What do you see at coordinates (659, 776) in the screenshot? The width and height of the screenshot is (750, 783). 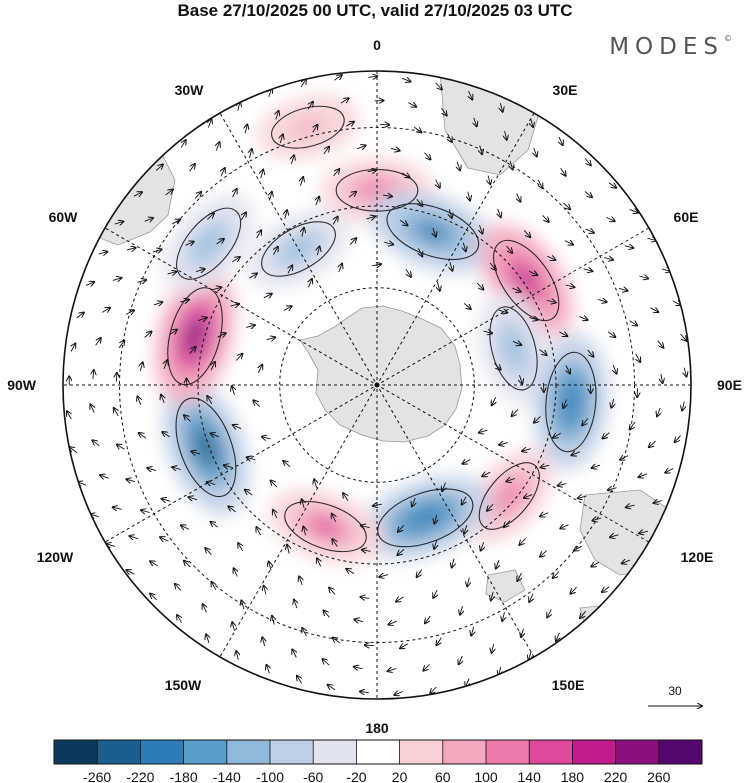 I see `colorbar-tick-label: 260` at bounding box center [659, 776].